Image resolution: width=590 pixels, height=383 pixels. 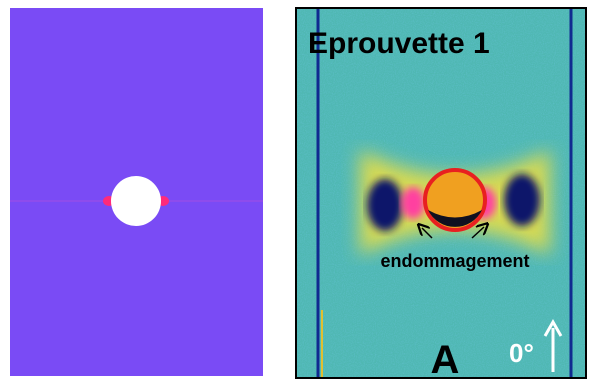 I want to click on panel-title: Eprouvette 1, so click(x=399, y=43).